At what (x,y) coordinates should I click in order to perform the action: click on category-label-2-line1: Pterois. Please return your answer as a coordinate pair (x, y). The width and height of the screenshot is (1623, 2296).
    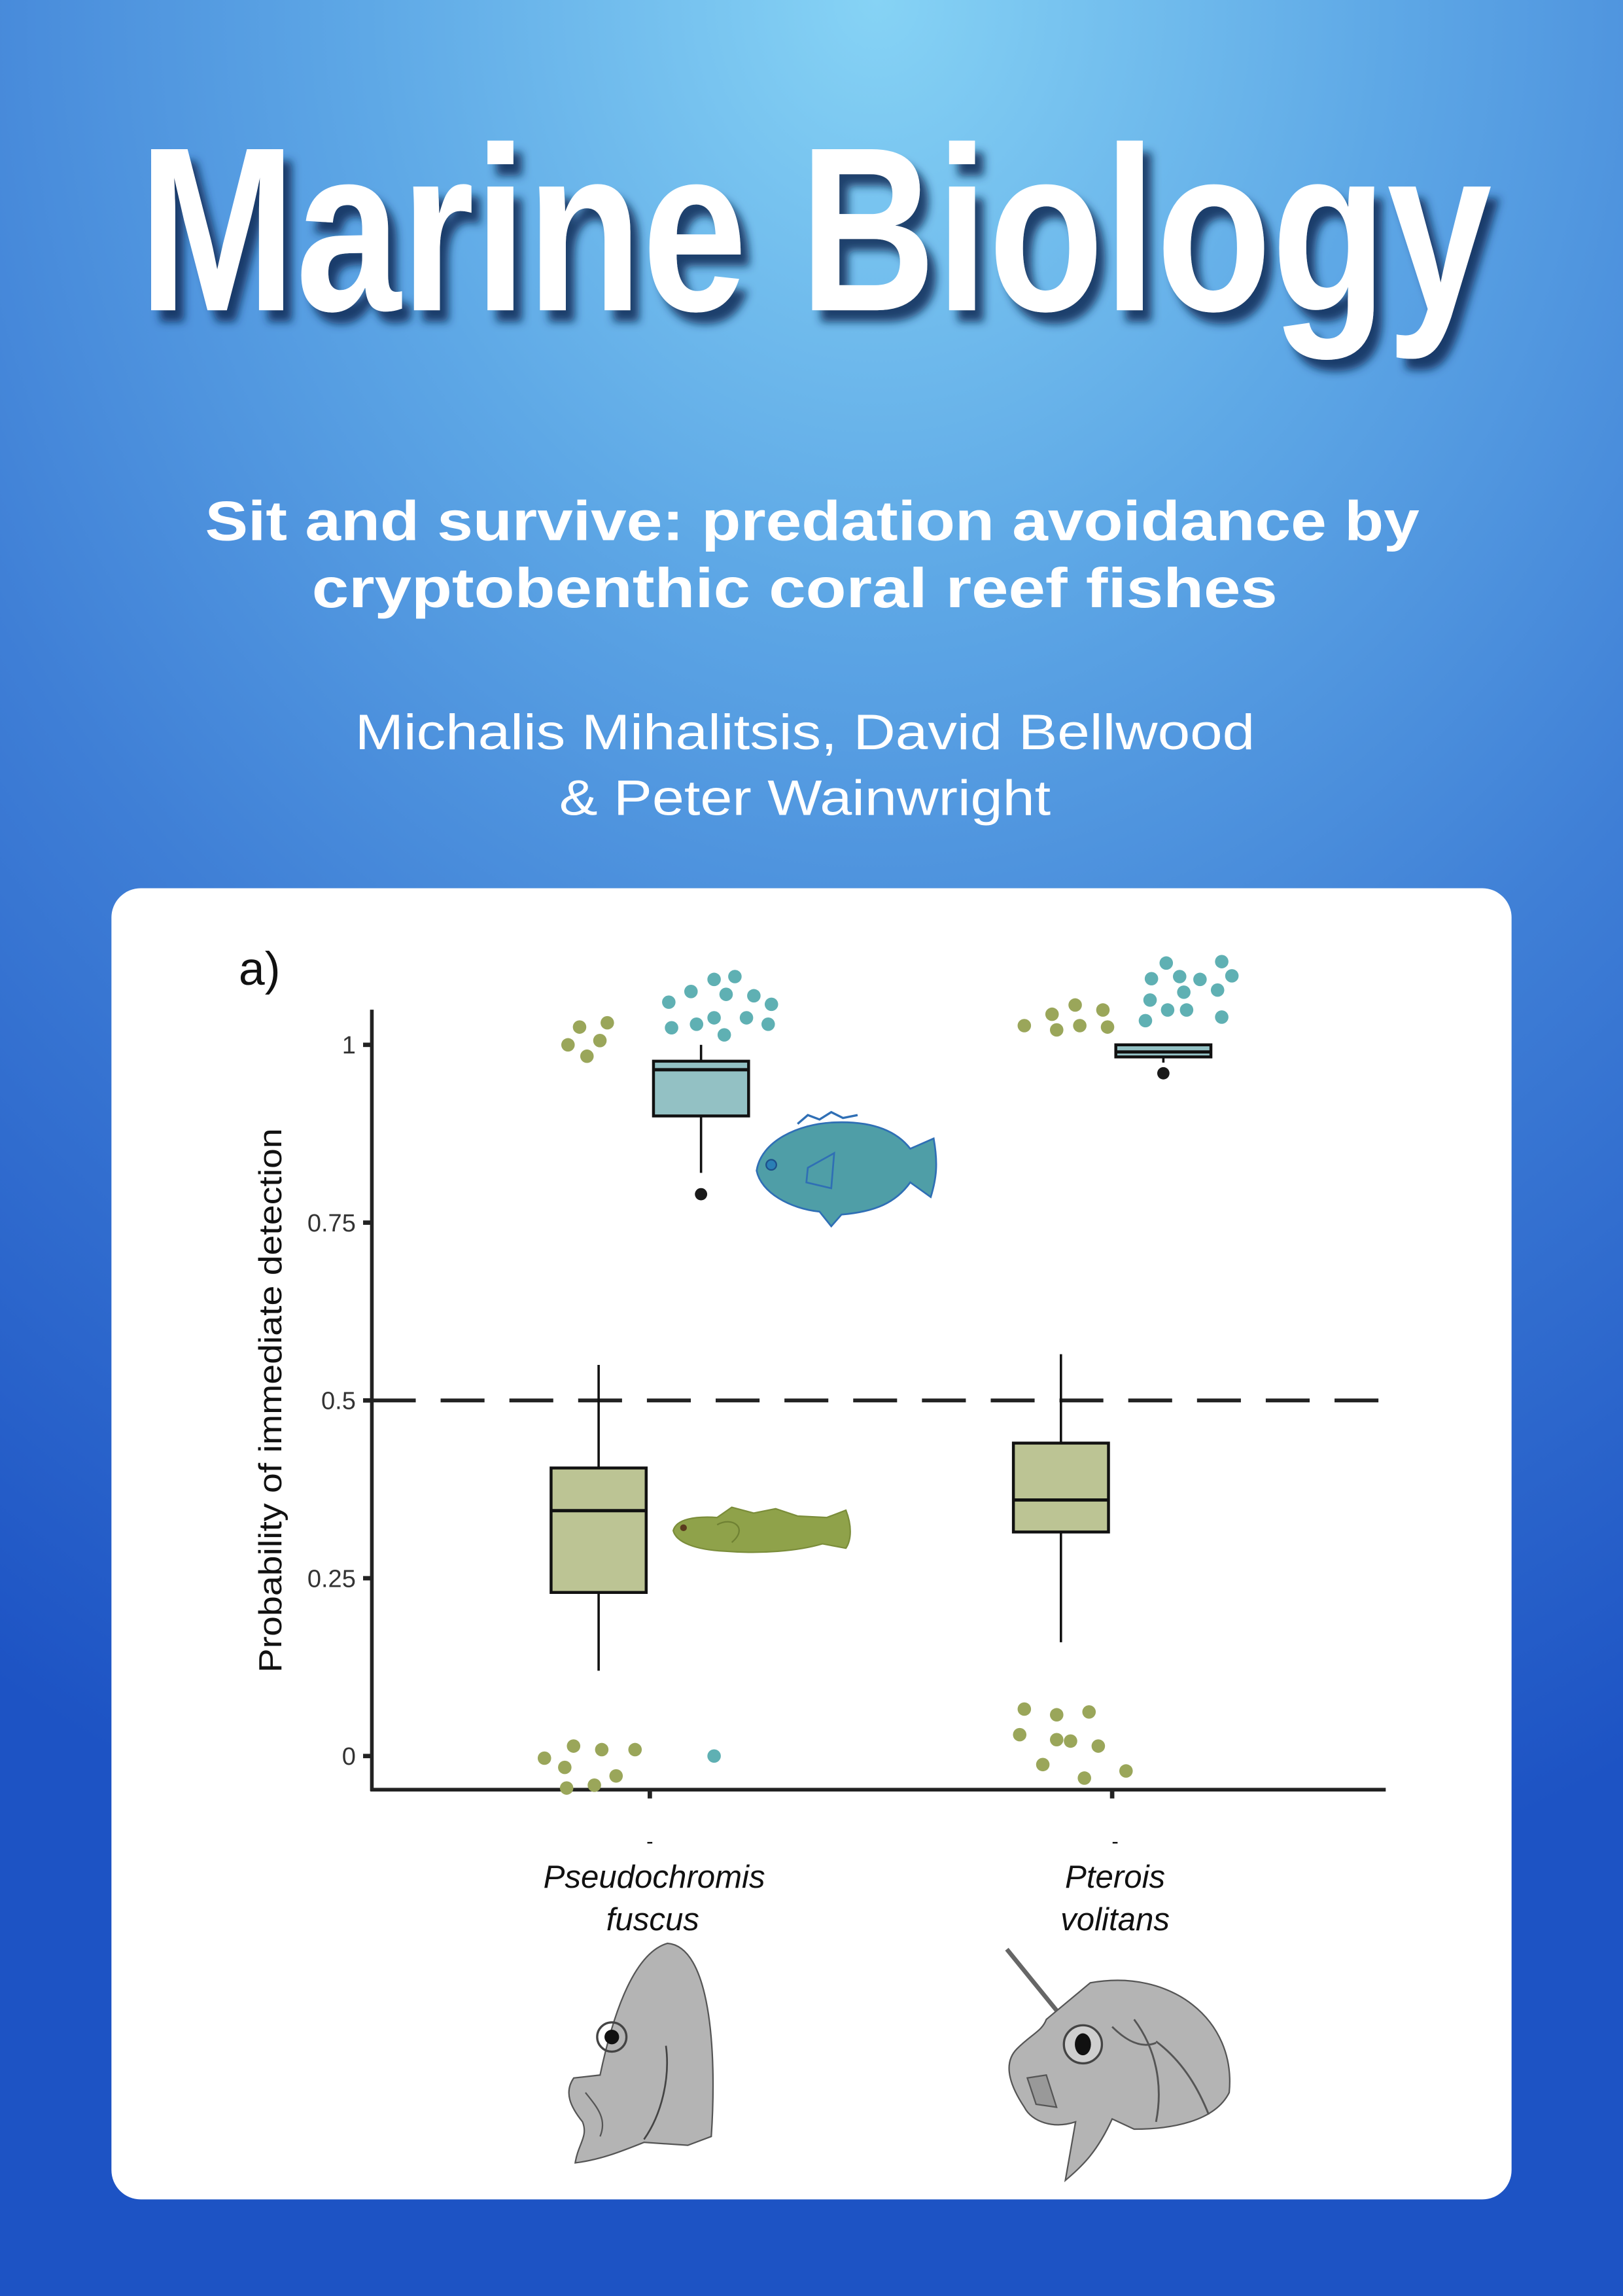
    Looking at the image, I should click on (1115, 1877).